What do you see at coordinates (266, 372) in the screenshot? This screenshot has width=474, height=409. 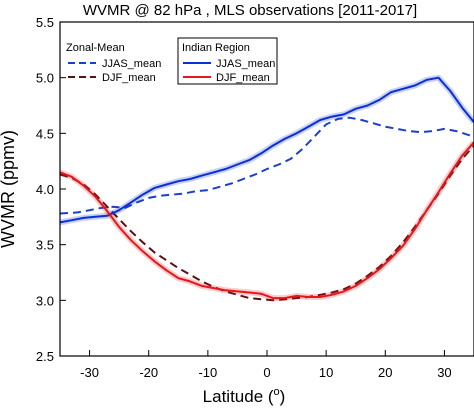 I see `x-tick-label: 0` at bounding box center [266, 372].